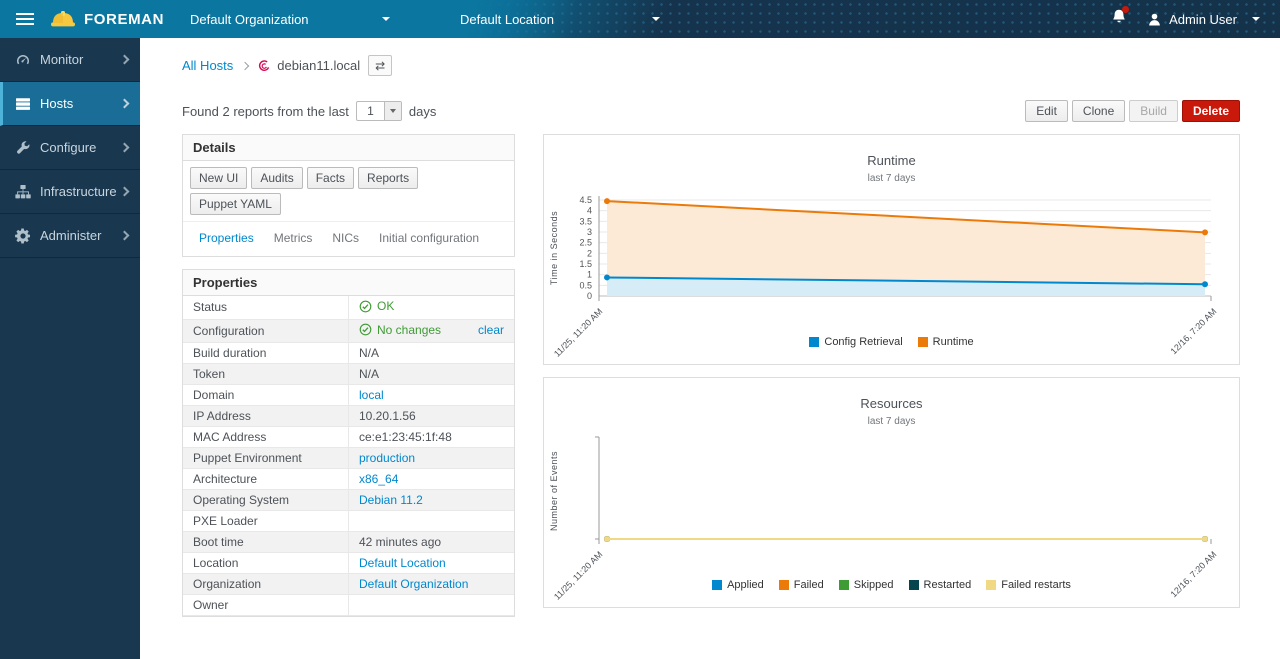 The image size is (1280, 659). Describe the element at coordinates (402, 563) in the screenshot. I see `property-value-link: Default Location` at that location.